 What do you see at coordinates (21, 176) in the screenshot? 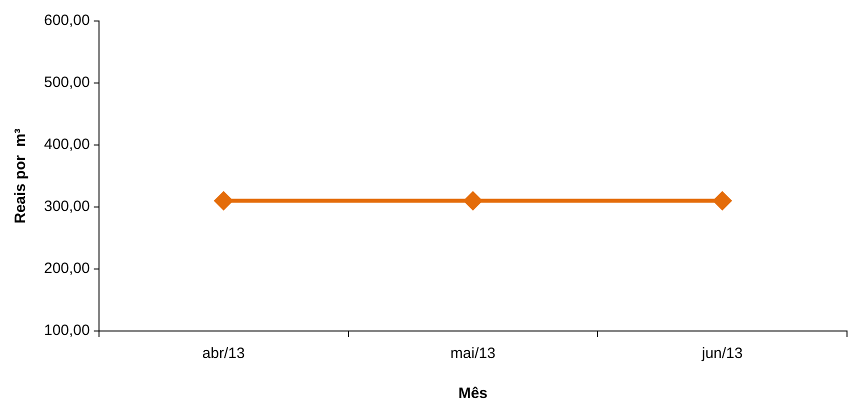
I see `y-axis-title: Reais por m³` at bounding box center [21, 176].